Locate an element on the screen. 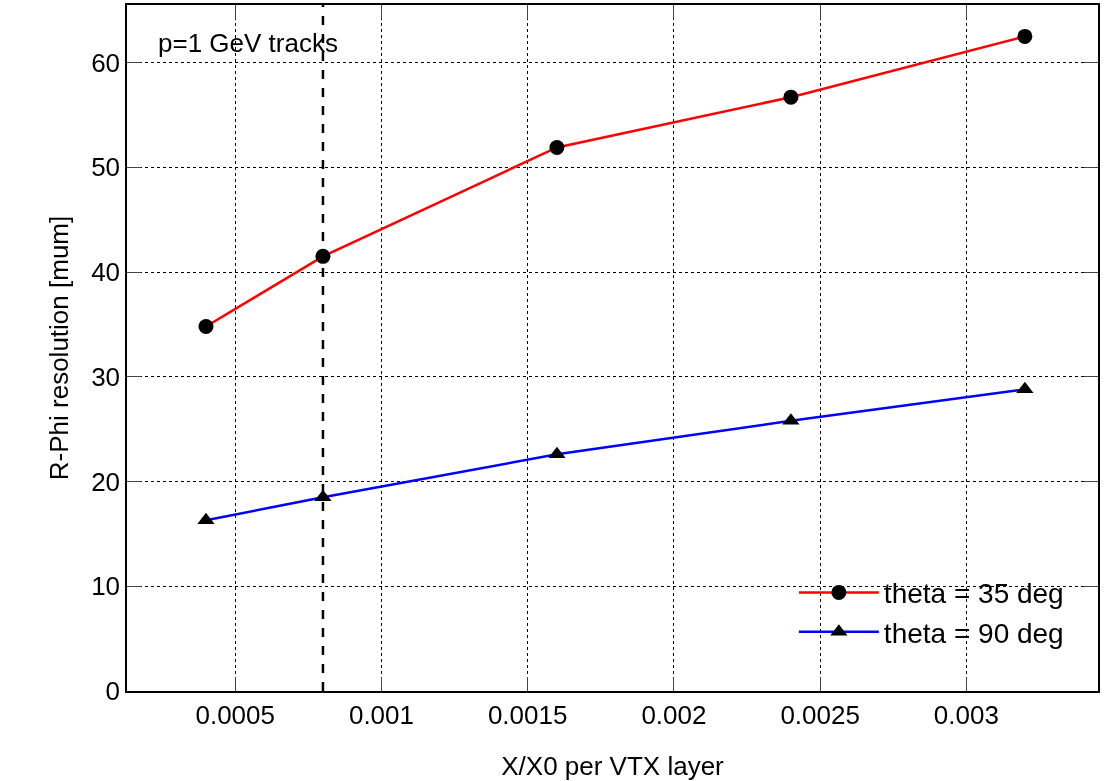 This screenshot has width=1114, height=781. y-tick-label: 30 is located at coordinates (106, 376).